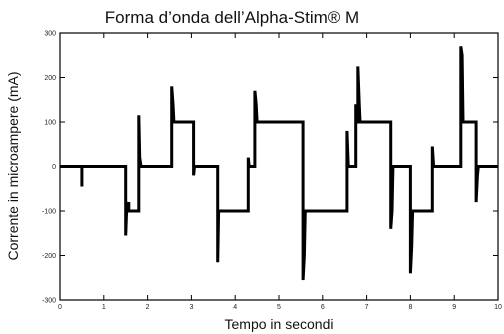 The width and height of the screenshot is (504, 334). Describe the element at coordinates (49, 256) in the screenshot. I see `y-tick-label: -200` at that location.